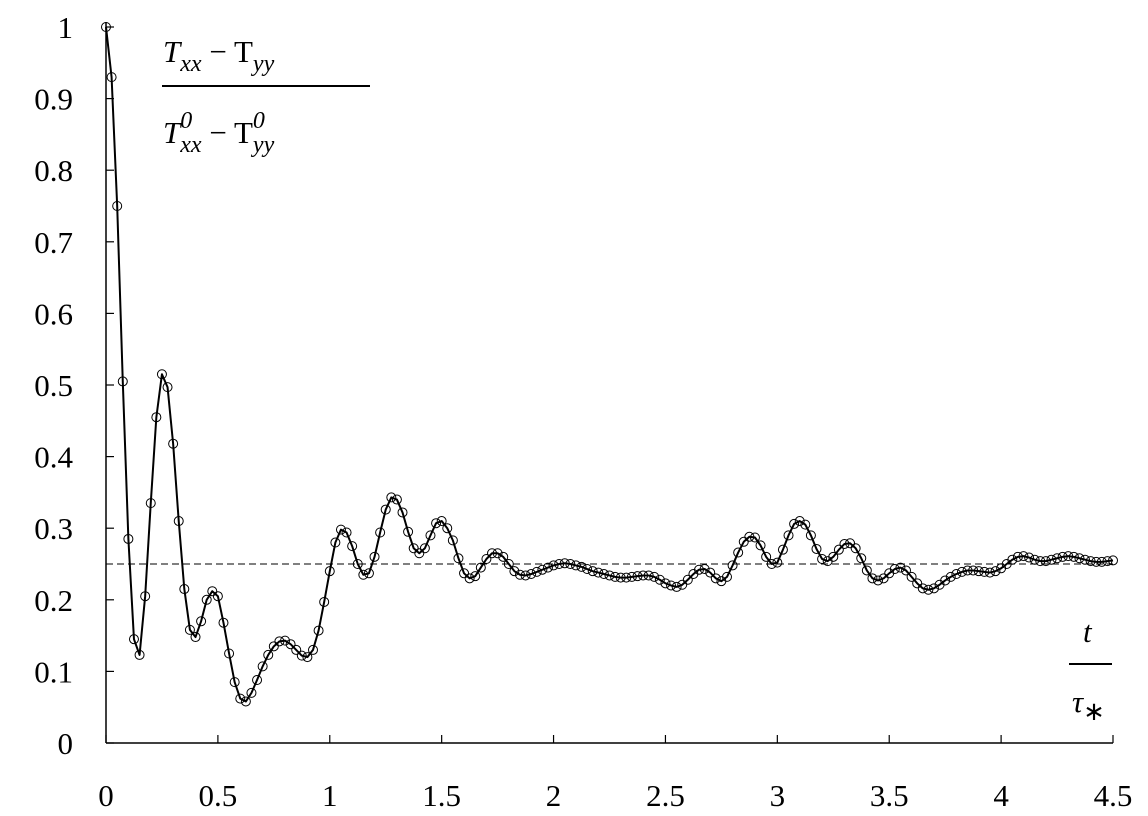 The image size is (1148, 816). Describe the element at coordinates (1001, 795) in the screenshot. I see `x-tick-label: 4` at that location.